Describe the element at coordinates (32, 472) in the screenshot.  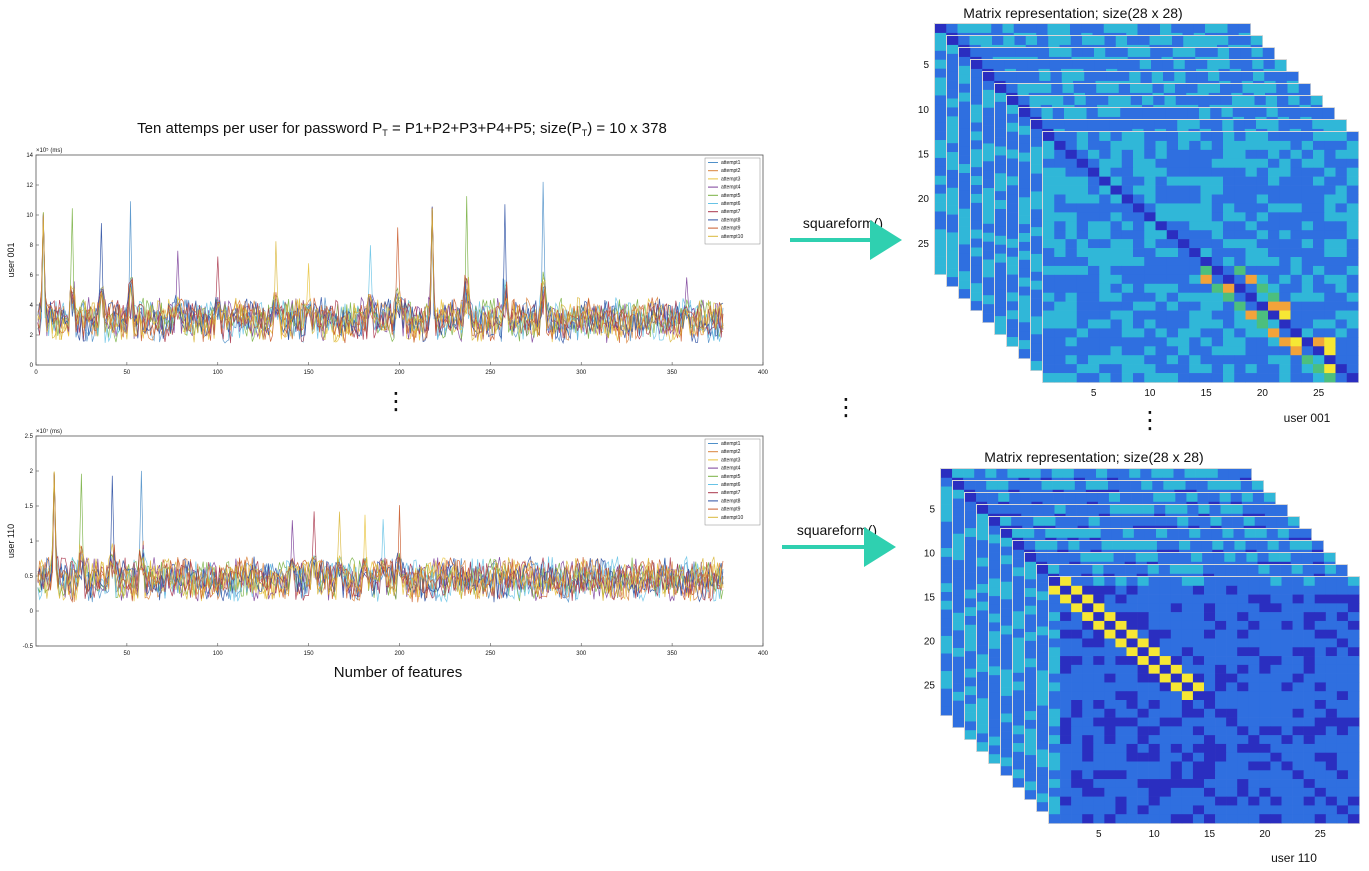
I see `y-tick-label: 2` at that location.